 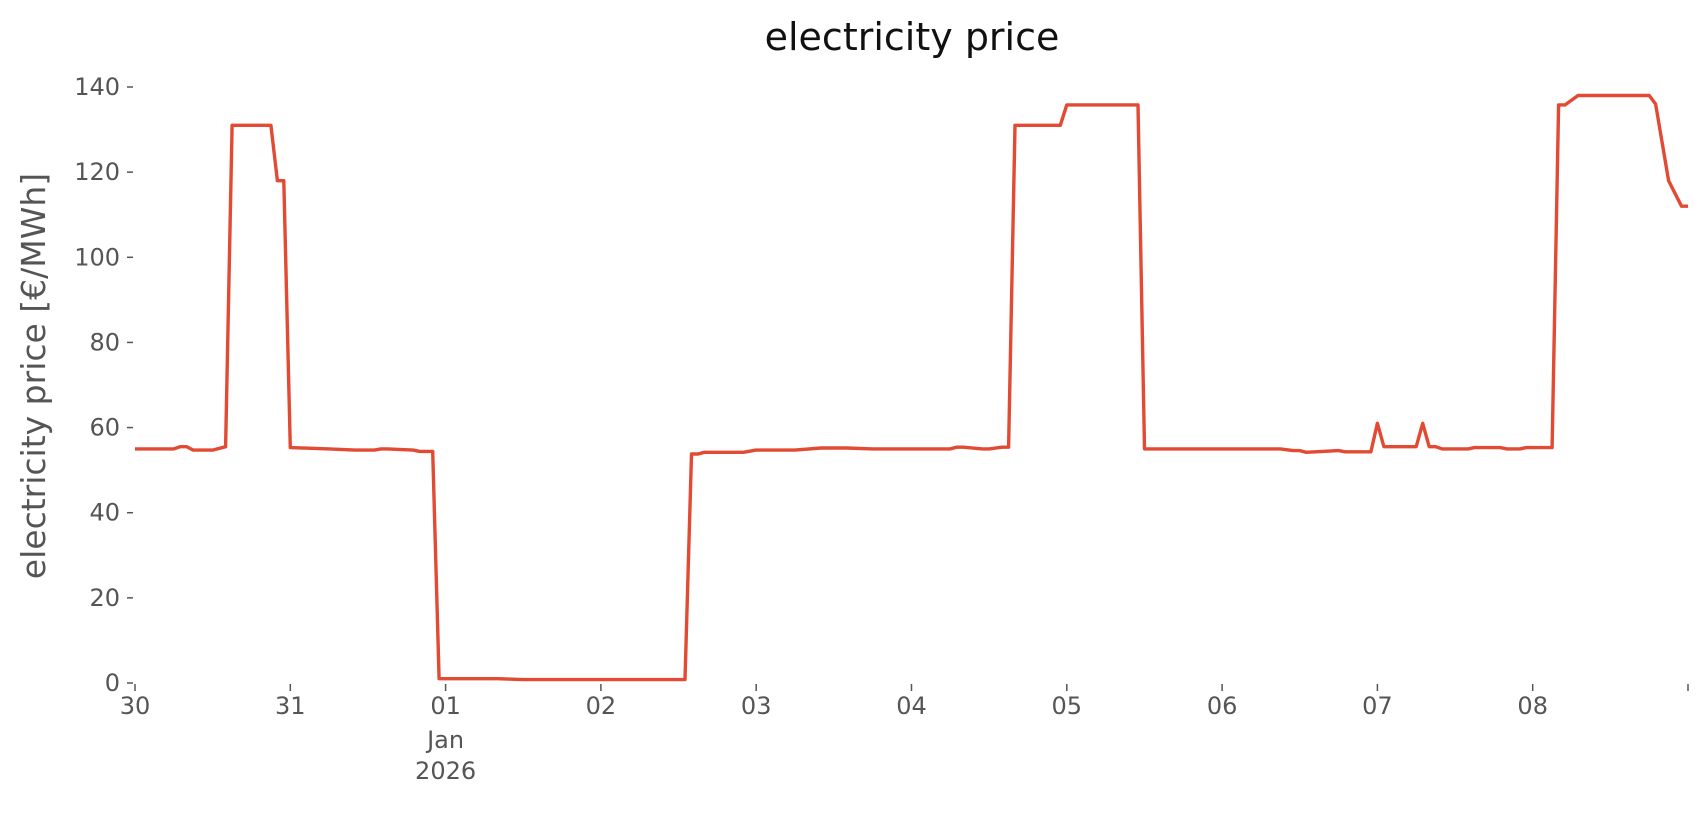 What do you see at coordinates (444, 740) in the screenshot?
I see `x-tick-sublabel: Jan` at bounding box center [444, 740].